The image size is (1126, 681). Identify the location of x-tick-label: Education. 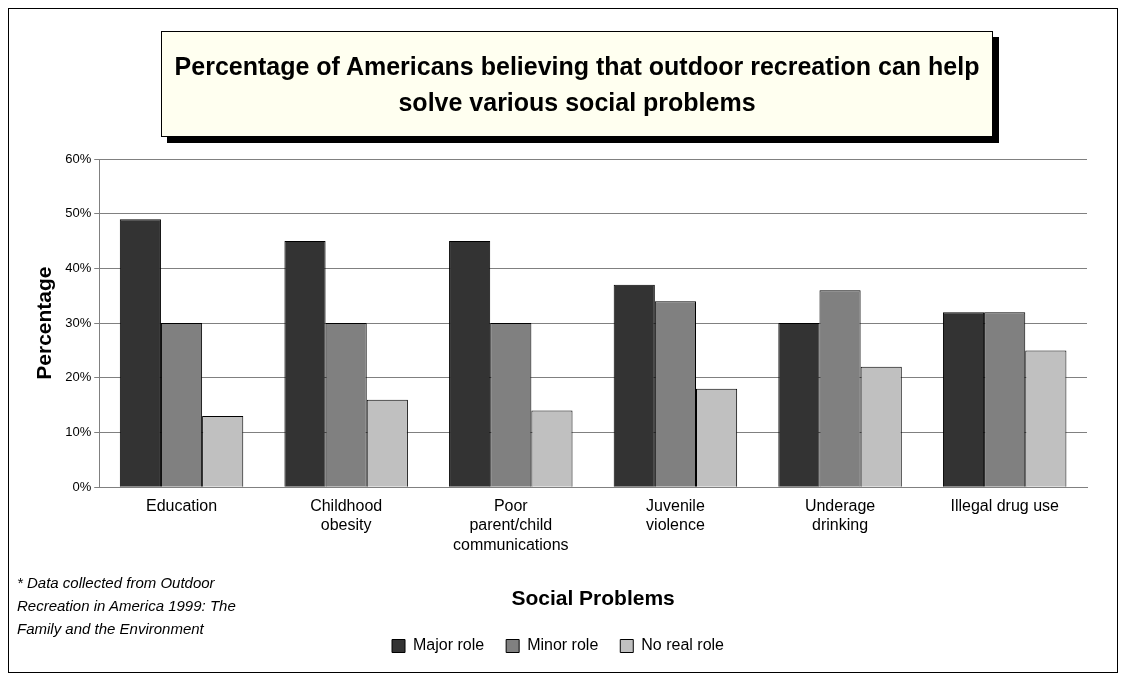
(181, 506).